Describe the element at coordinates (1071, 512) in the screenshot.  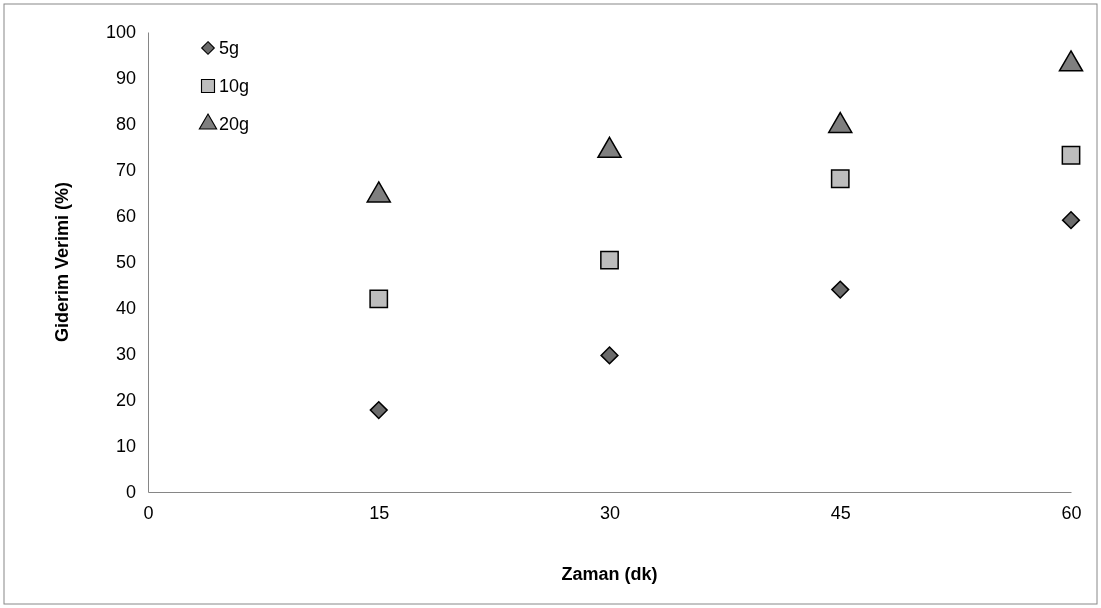
I see `x-tick-label: 60` at that location.